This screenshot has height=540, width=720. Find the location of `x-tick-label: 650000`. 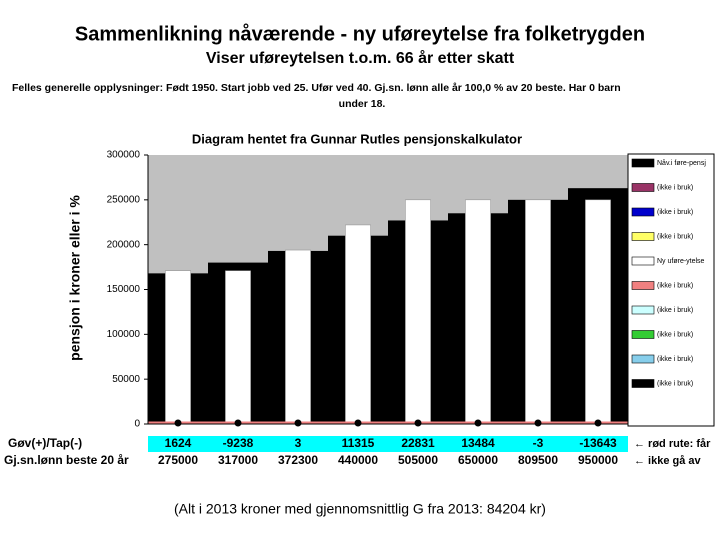

x-tick-label: 650000 is located at coordinates (478, 460).